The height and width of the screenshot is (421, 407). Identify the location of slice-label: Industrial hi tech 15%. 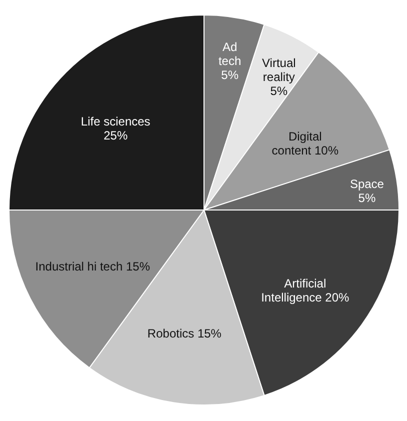
(92, 267).